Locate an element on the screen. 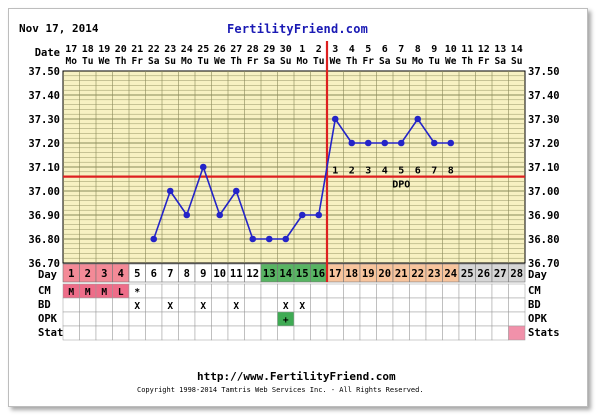 This screenshot has height=416, width=600. date-tick-label: 25 is located at coordinates (203, 49).